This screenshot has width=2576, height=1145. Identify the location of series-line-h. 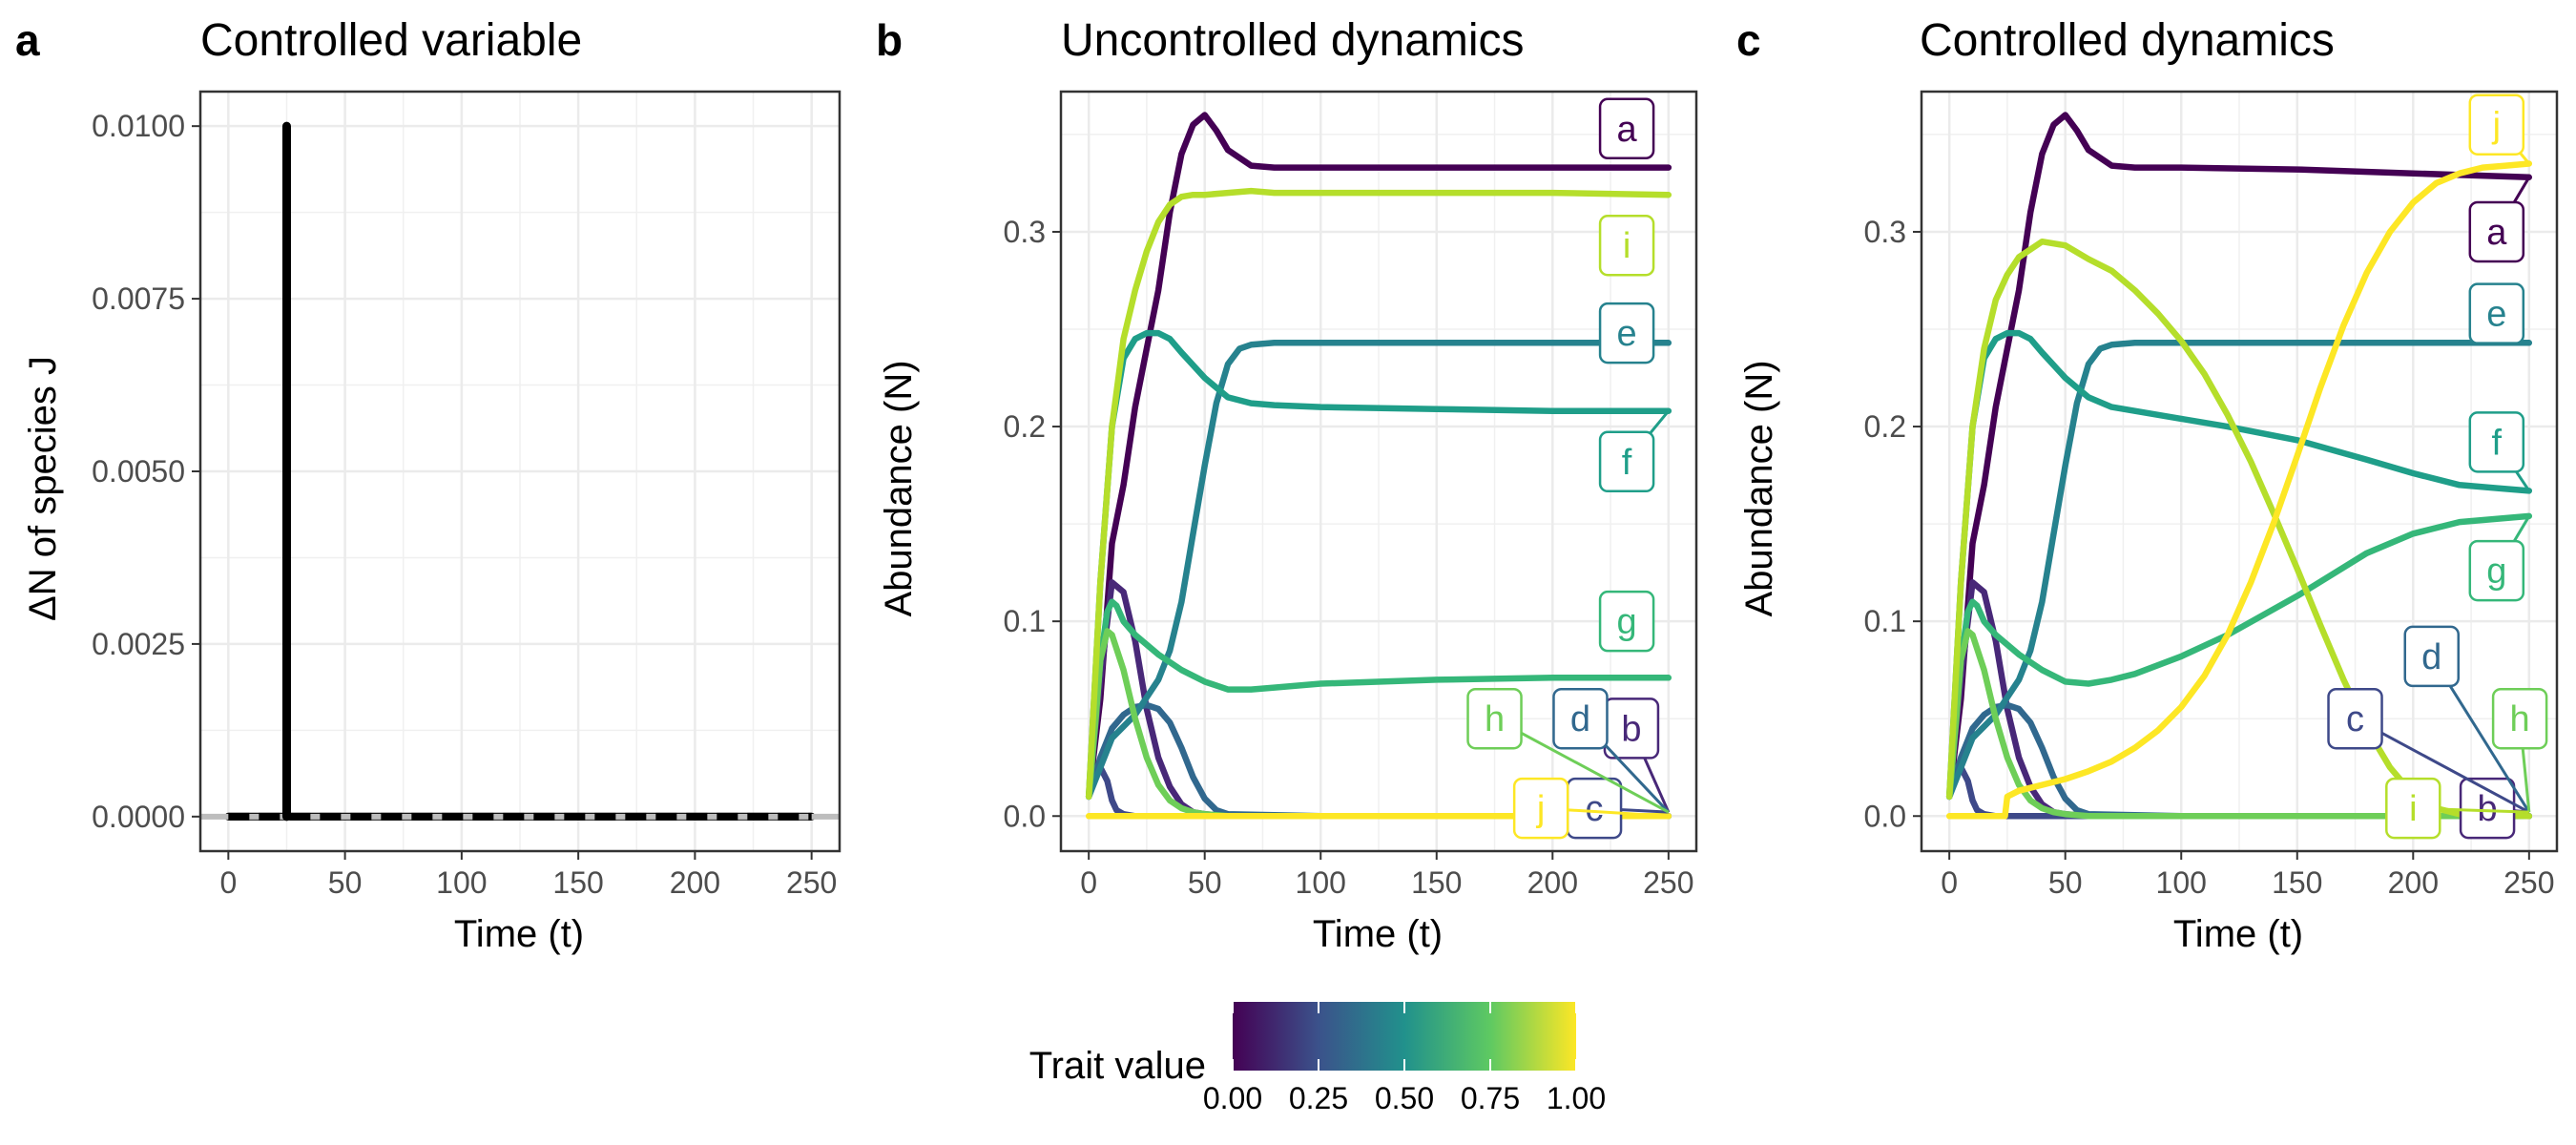
(2239, 724).